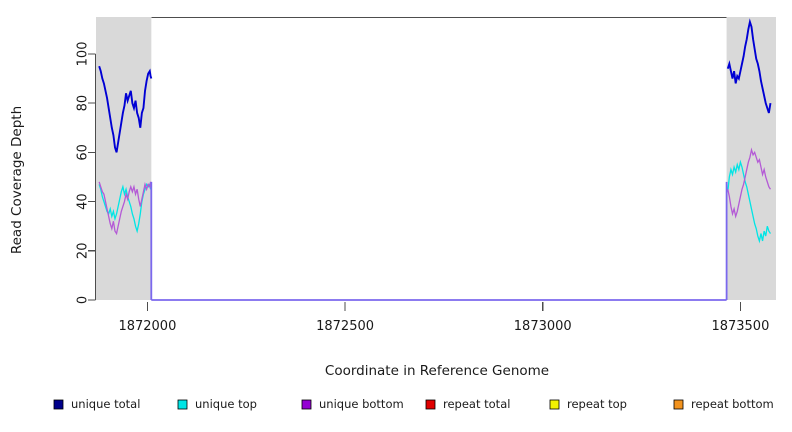 This screenshot has height=432, width=792. I want to click on x-tick-label: 1873500, so click(740, 326).